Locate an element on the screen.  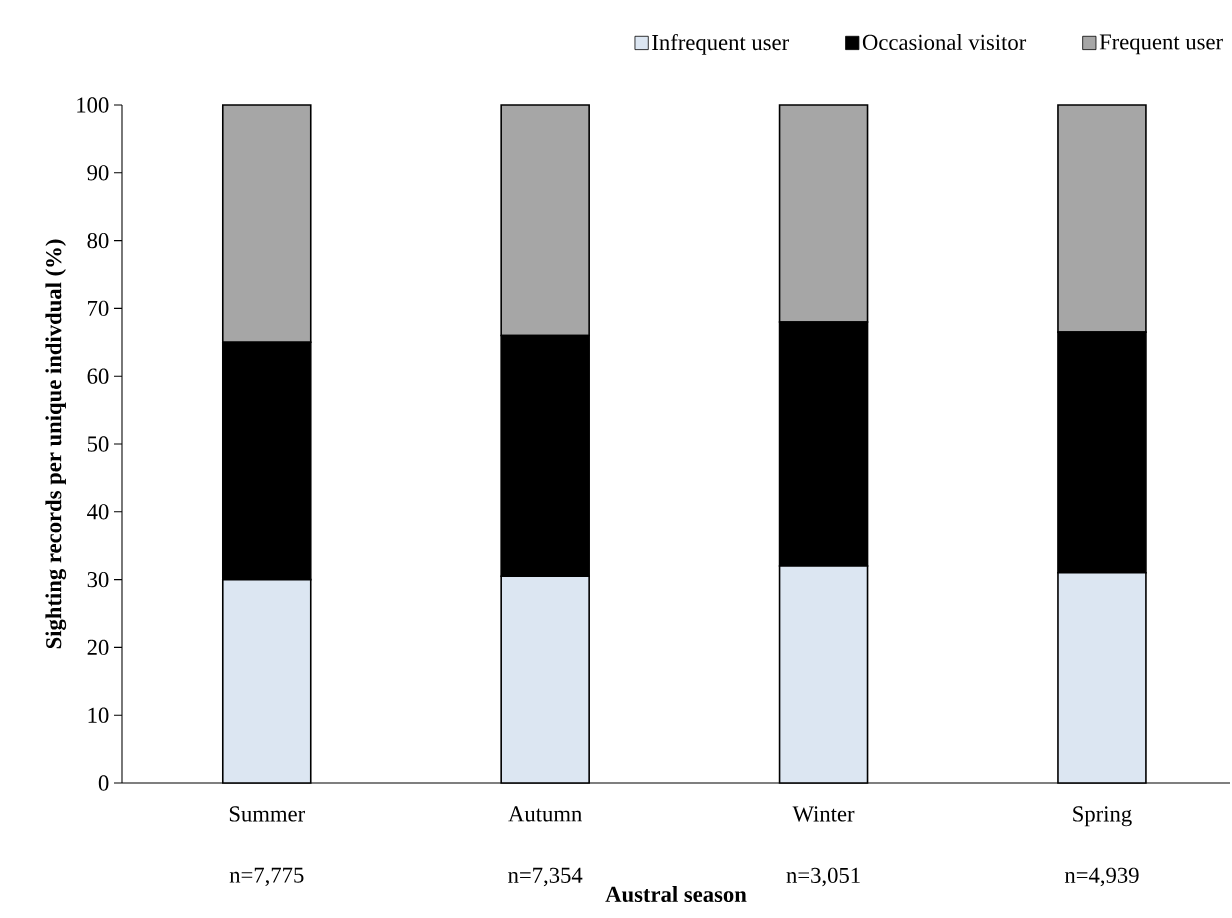
x-tick-label: Spring is located at coordinates (1102, 816).